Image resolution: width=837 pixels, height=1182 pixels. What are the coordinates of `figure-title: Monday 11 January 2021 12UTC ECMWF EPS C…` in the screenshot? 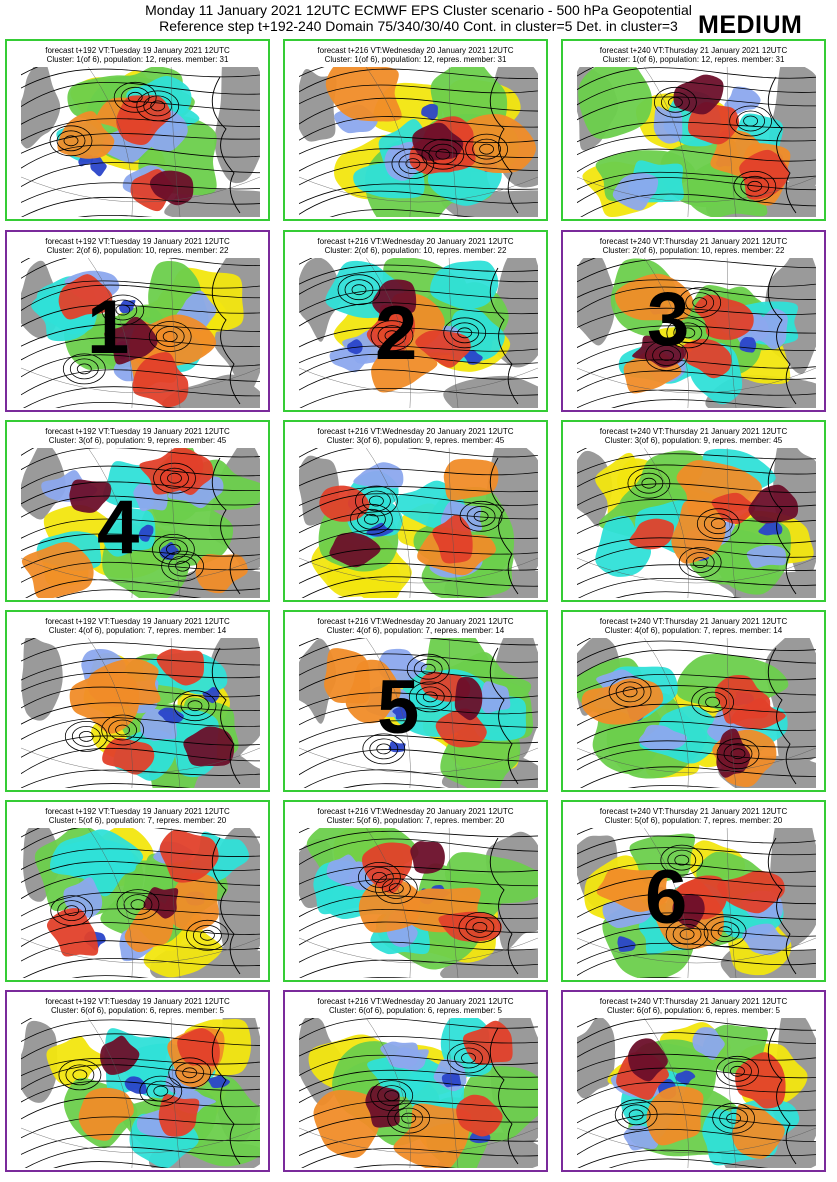 It's located at (418, 10).